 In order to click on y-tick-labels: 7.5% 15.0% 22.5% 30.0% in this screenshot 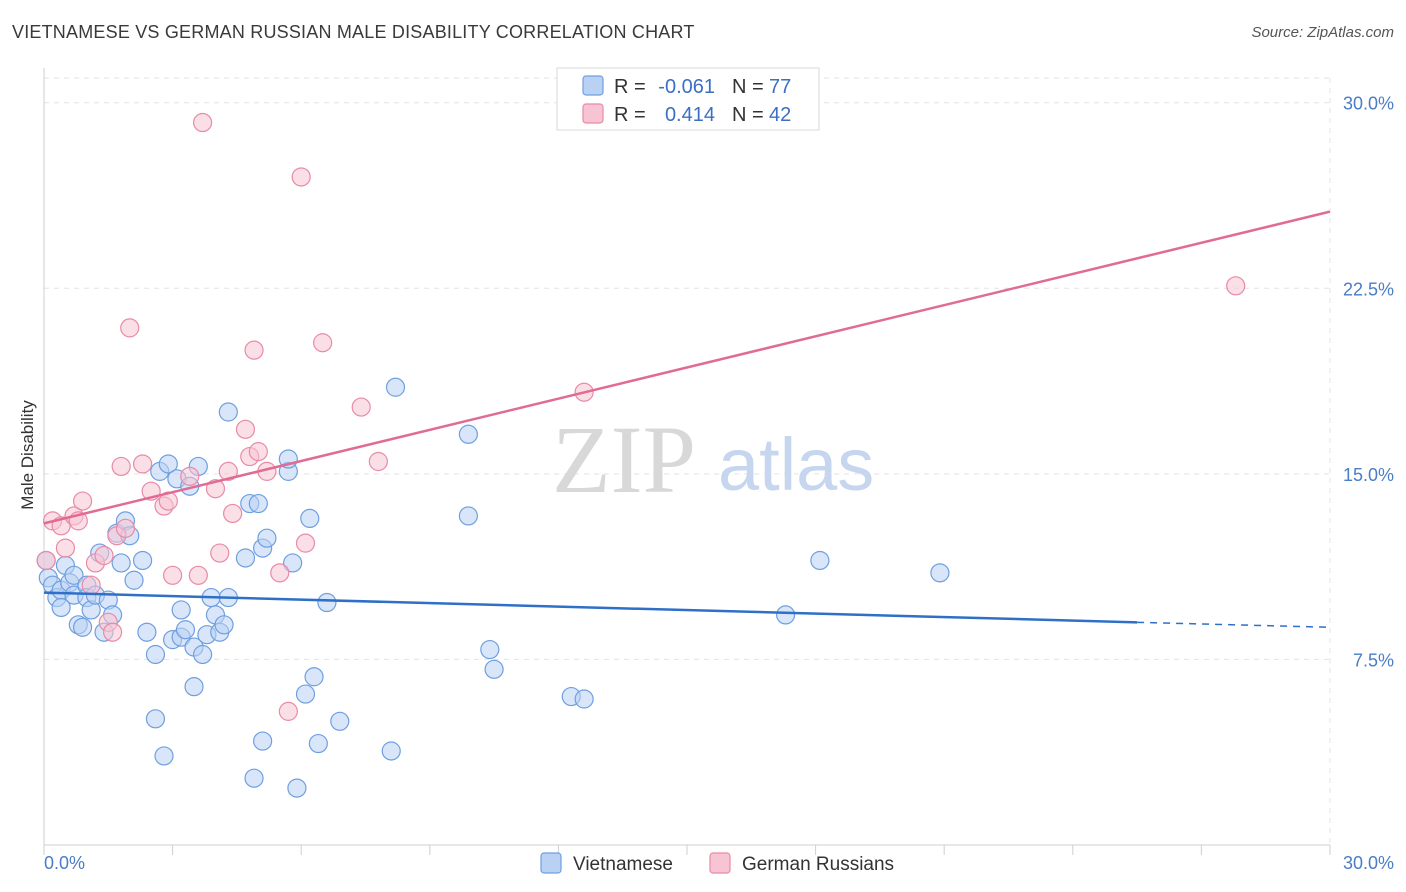, I will do `click(1368, 382)`.